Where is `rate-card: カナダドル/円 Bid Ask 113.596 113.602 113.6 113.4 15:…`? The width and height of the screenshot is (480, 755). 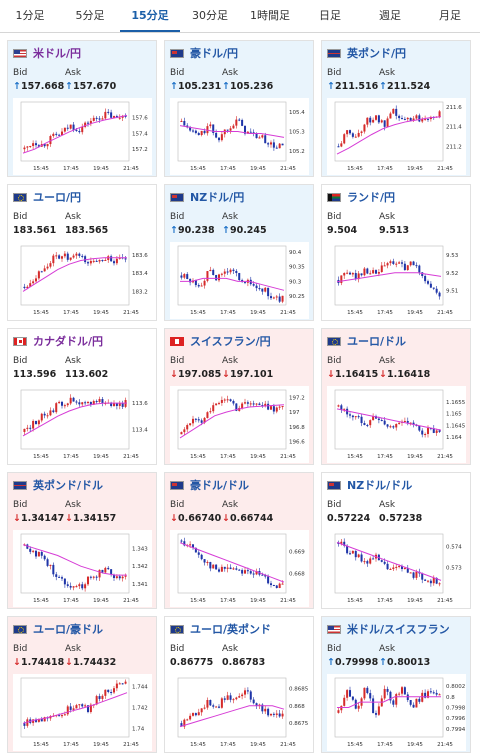
rate-card: カナダドル/円 Bid Ask 113.596 113.602 113.6 113.4 15:… is located at coordinates (82, 396).